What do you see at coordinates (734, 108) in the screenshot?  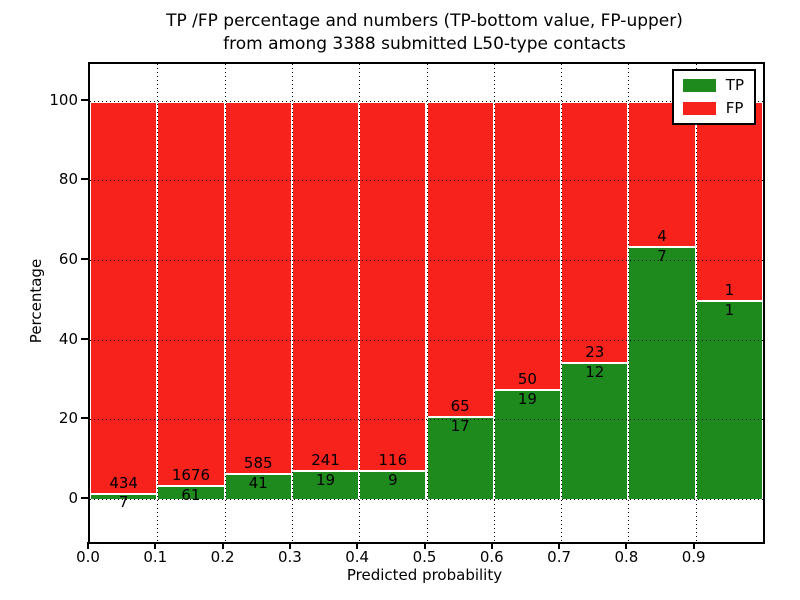 I see `legend-label: FP` at bounding box center [734, 108].